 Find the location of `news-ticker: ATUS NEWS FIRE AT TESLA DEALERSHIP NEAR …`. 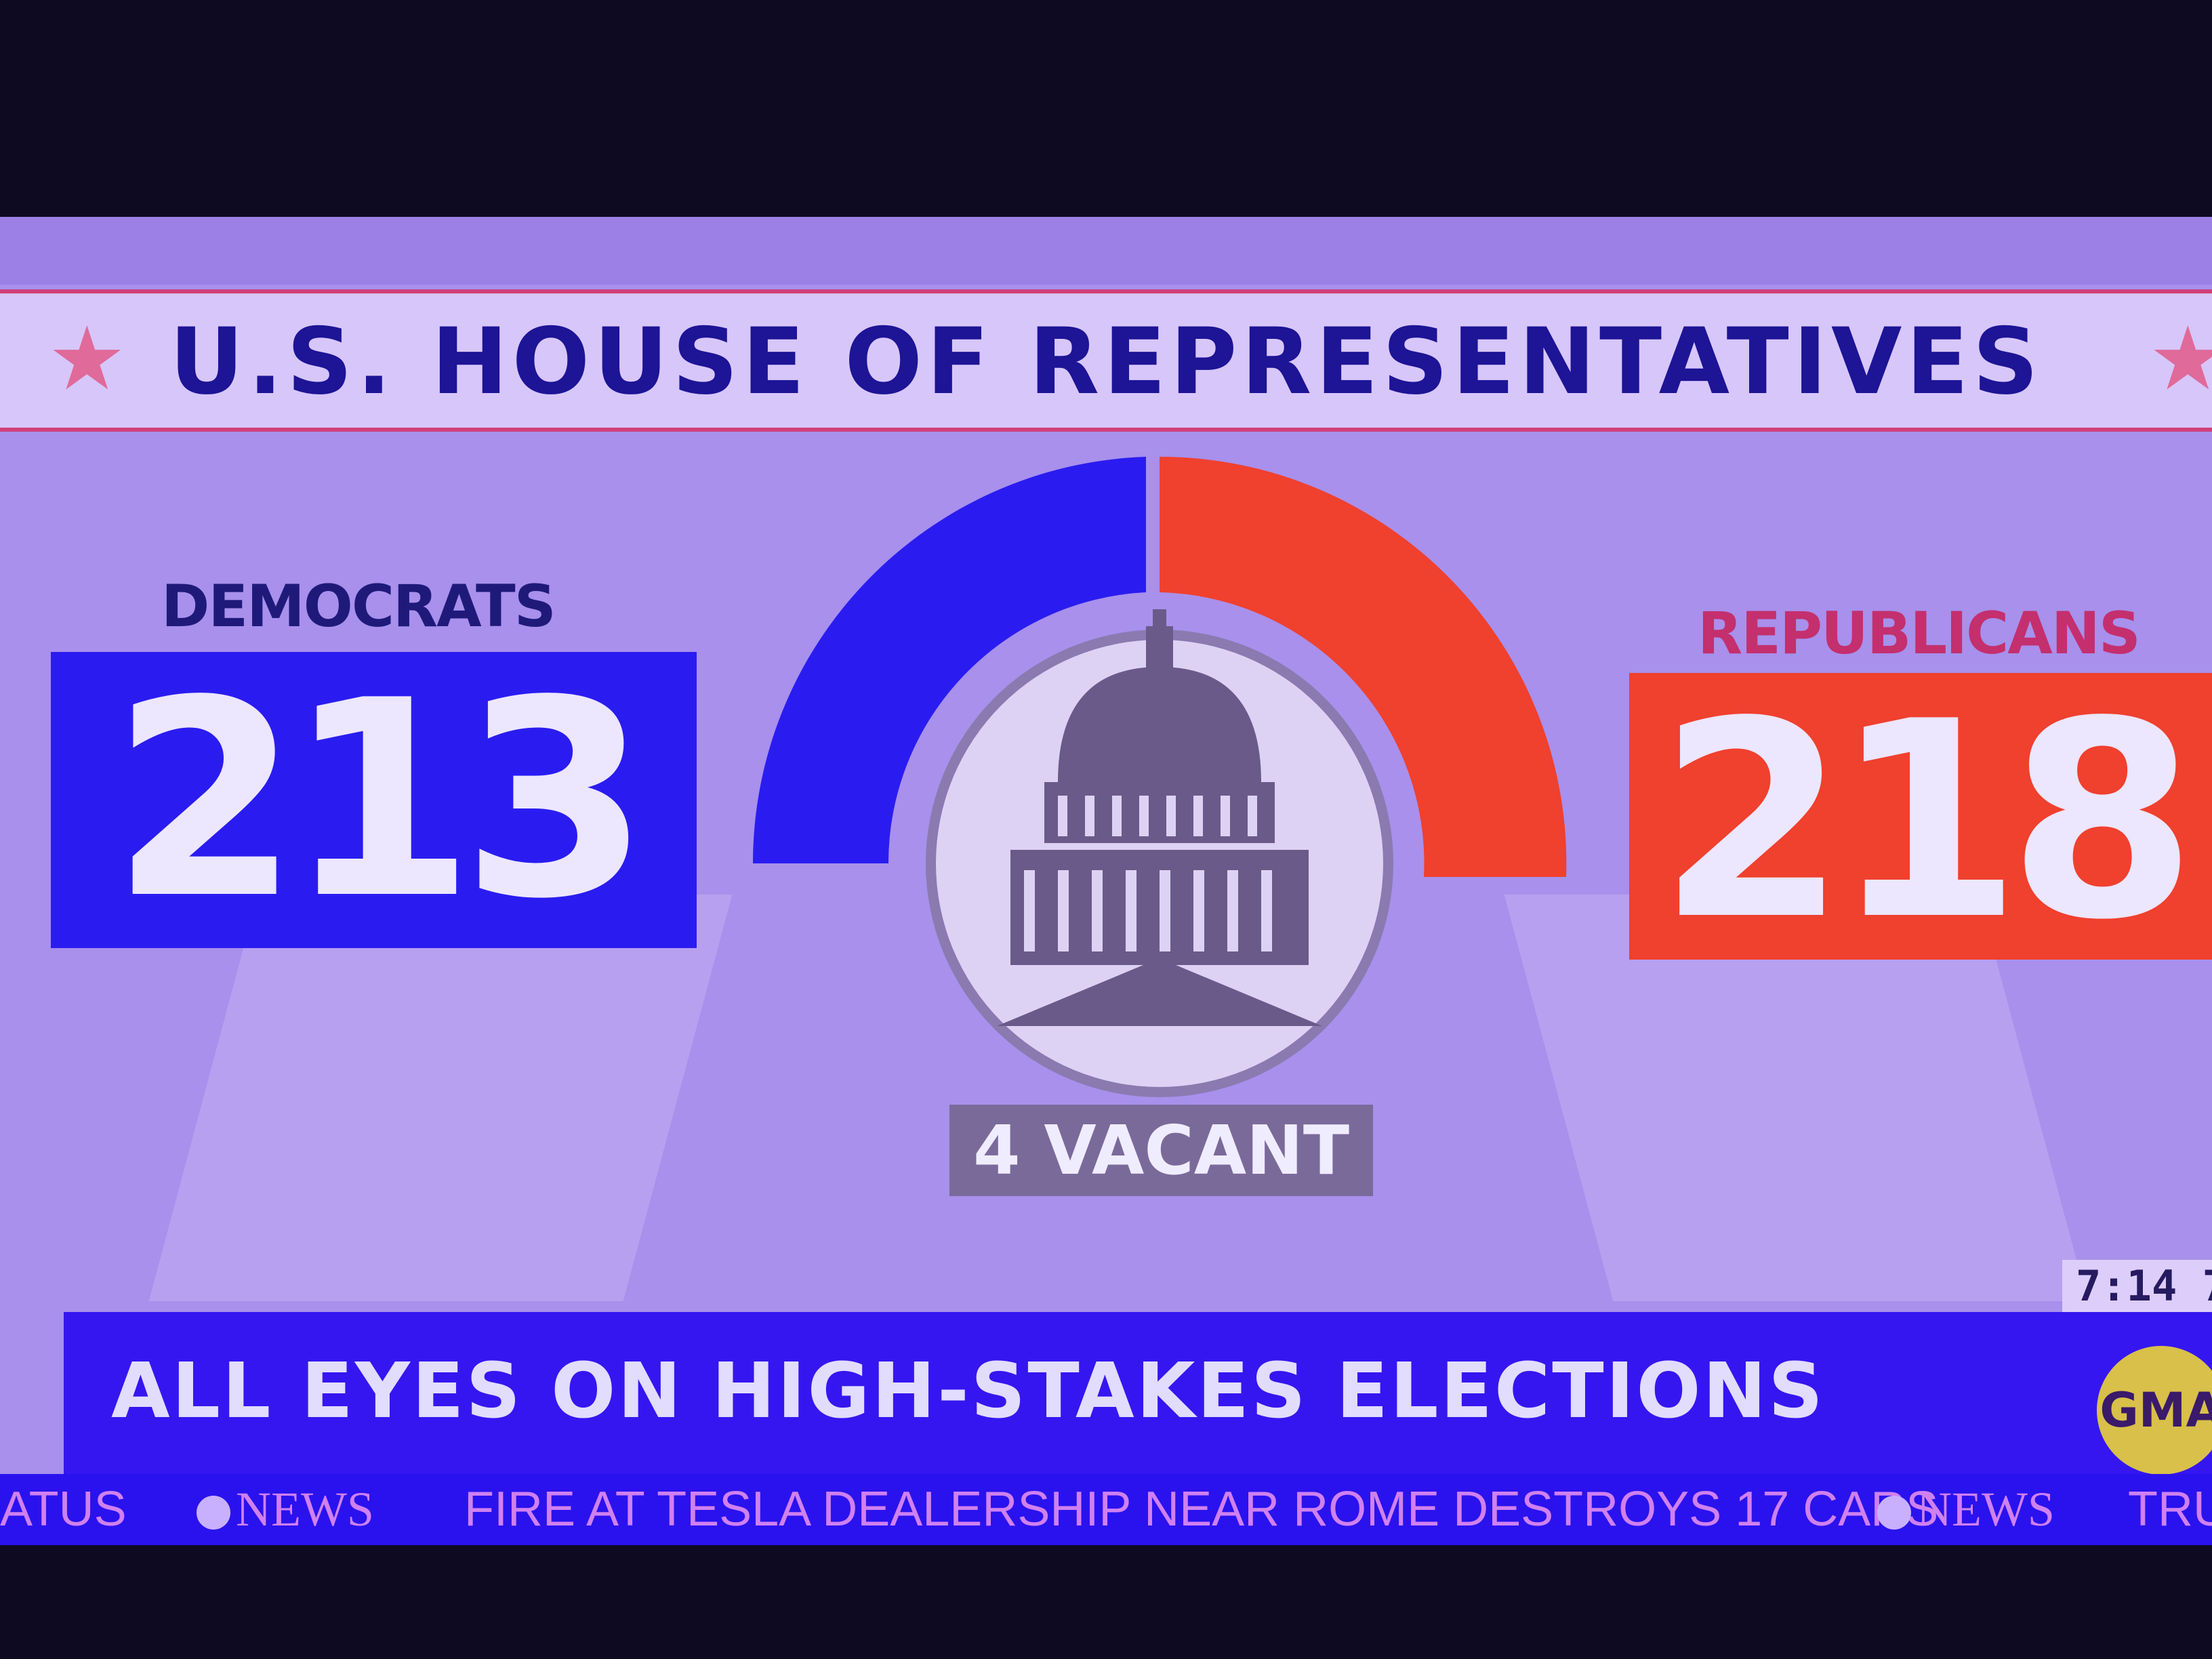

news-ticker: ATUS NEWS FIRE AT TESLA DEALERSHIP NEAR … is located at coordinates (1106, 1510).